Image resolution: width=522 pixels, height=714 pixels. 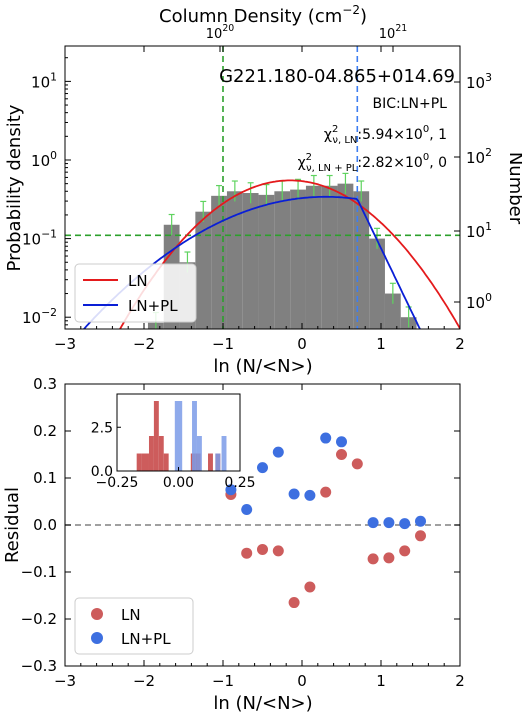 I want to click on pdf-x-axis-label: ln (N/<N>), so click(x=262, y=366).